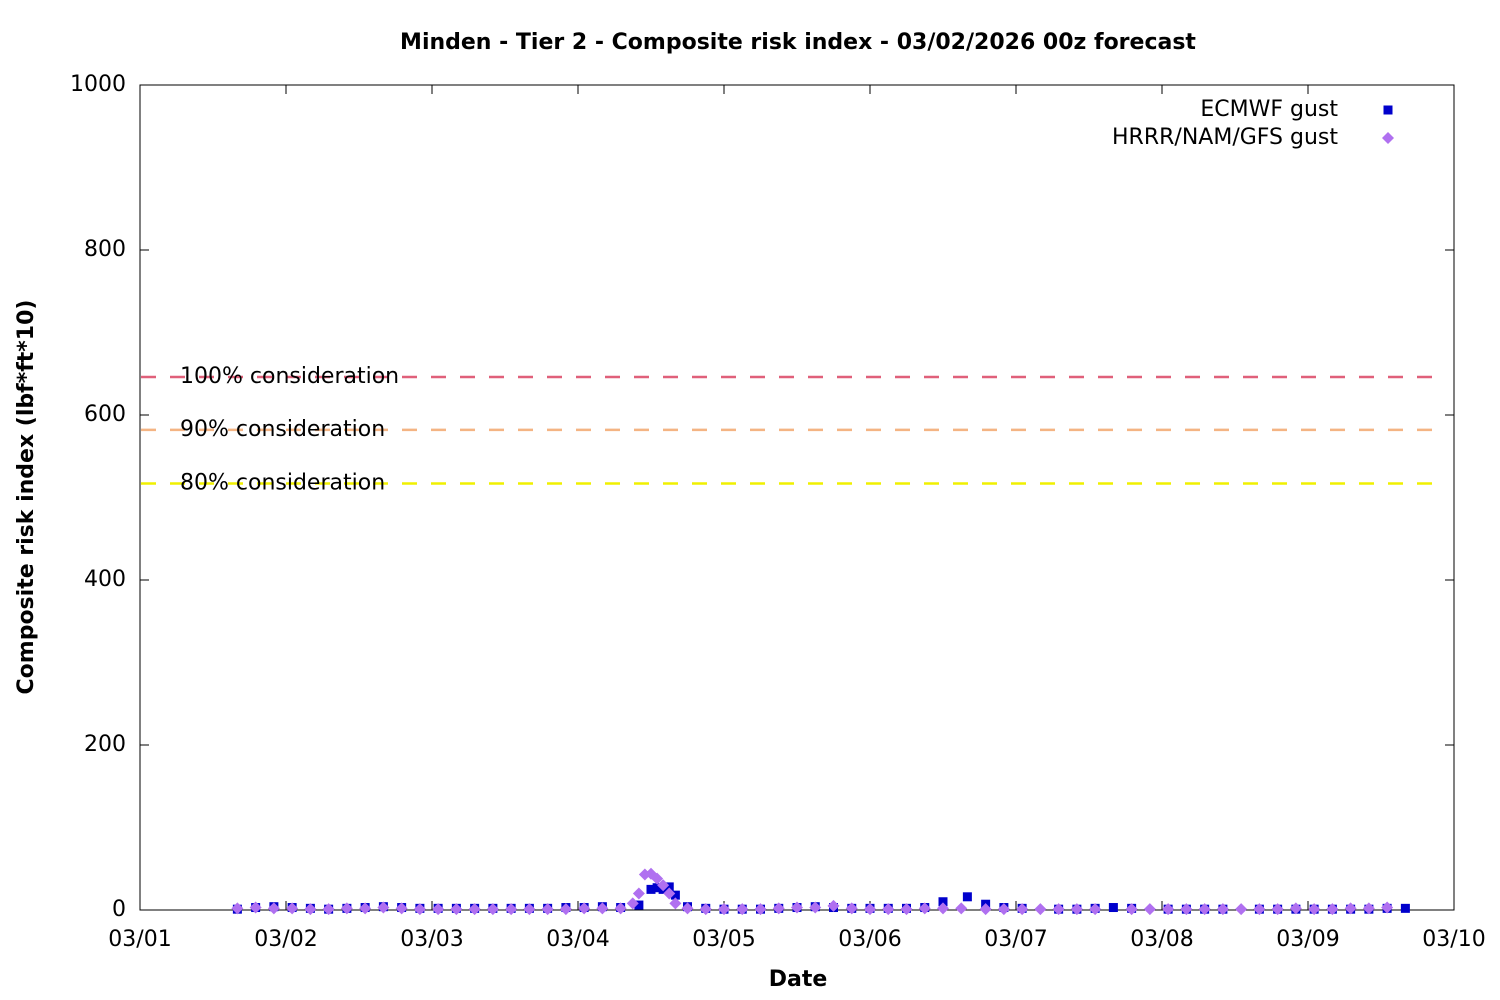 The height and width of the screenshot is (1000, 1500). Describe the element at coordinates (105, 414) in the screenshot. I see `y-tick-label: 600` at that location.